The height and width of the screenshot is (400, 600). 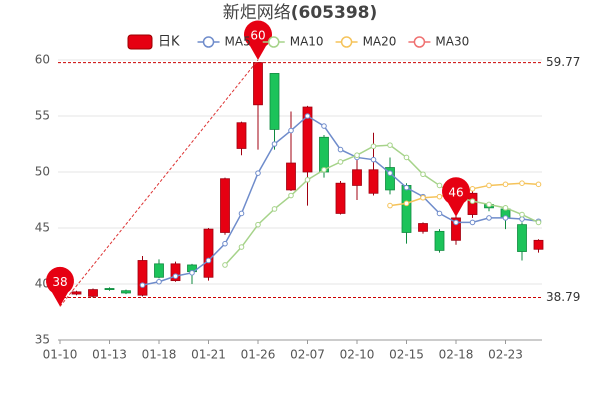 What do you see at coordinates (42, 60) in the screenshot?
I see `y-tick-label: 60` at bounding box center [42, 60].